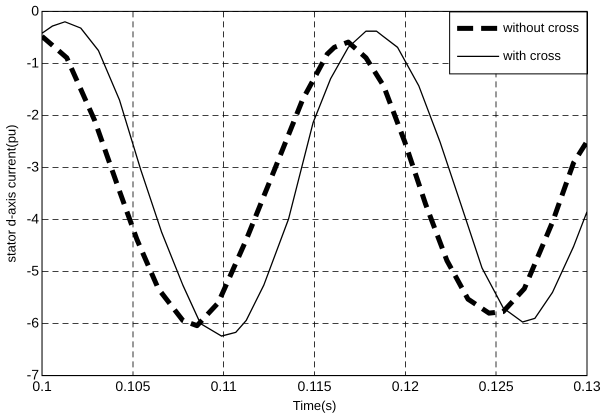 Image resolution: width=609 pixels, height=414 pixels. Describe the element at coordinates (35, 10) in the screenshot. I see `y-tick-label: 0` at that location.